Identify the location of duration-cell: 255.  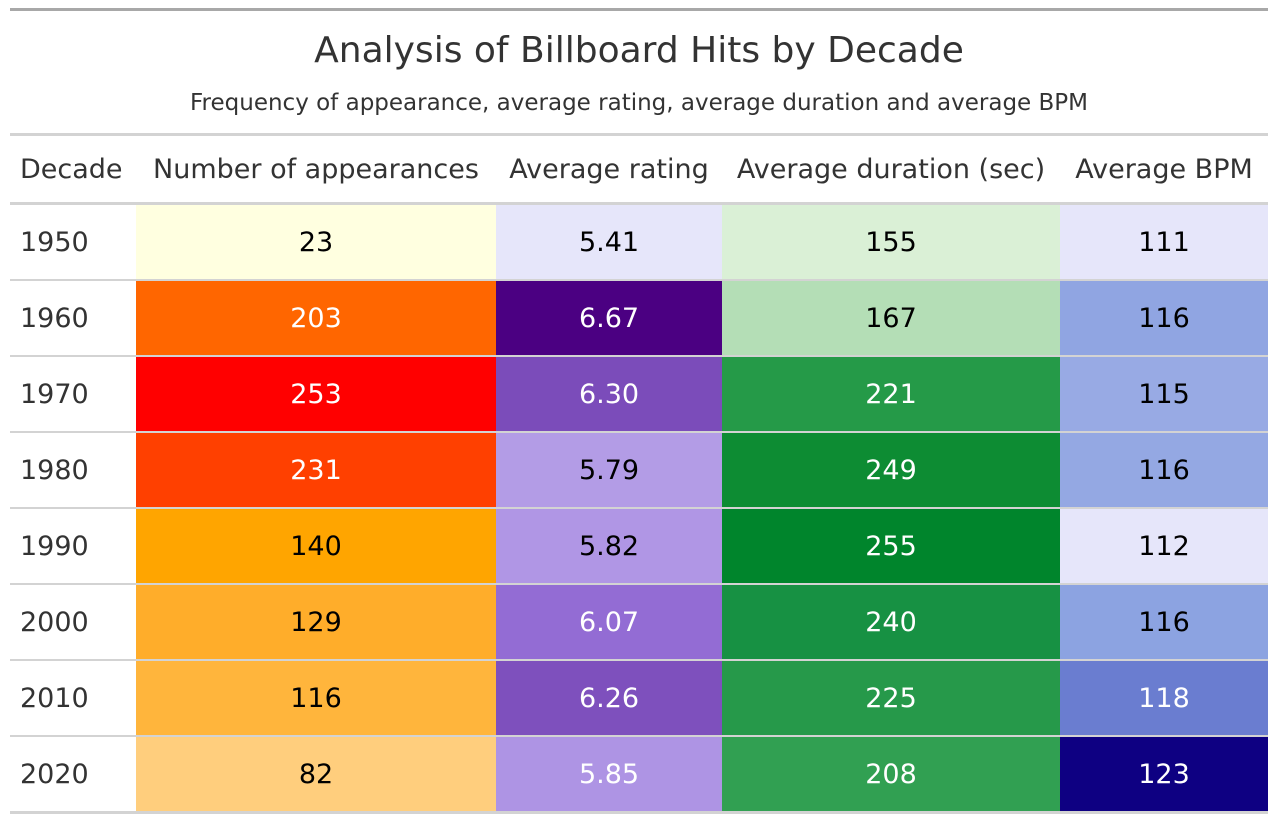
(891, 545).